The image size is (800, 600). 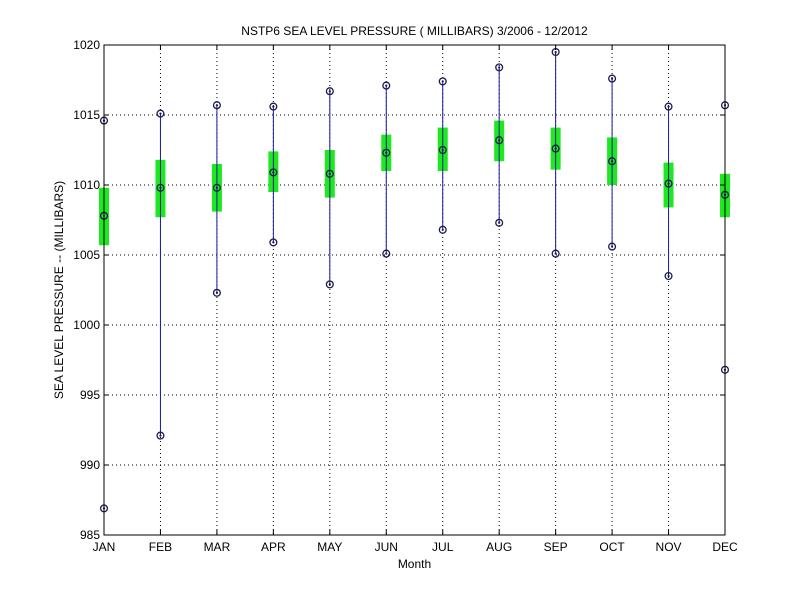 What do you see at coordinates (273, 547) in the screenshot?
I see `x-tick-label: APR` at bounding box center [273, 547].